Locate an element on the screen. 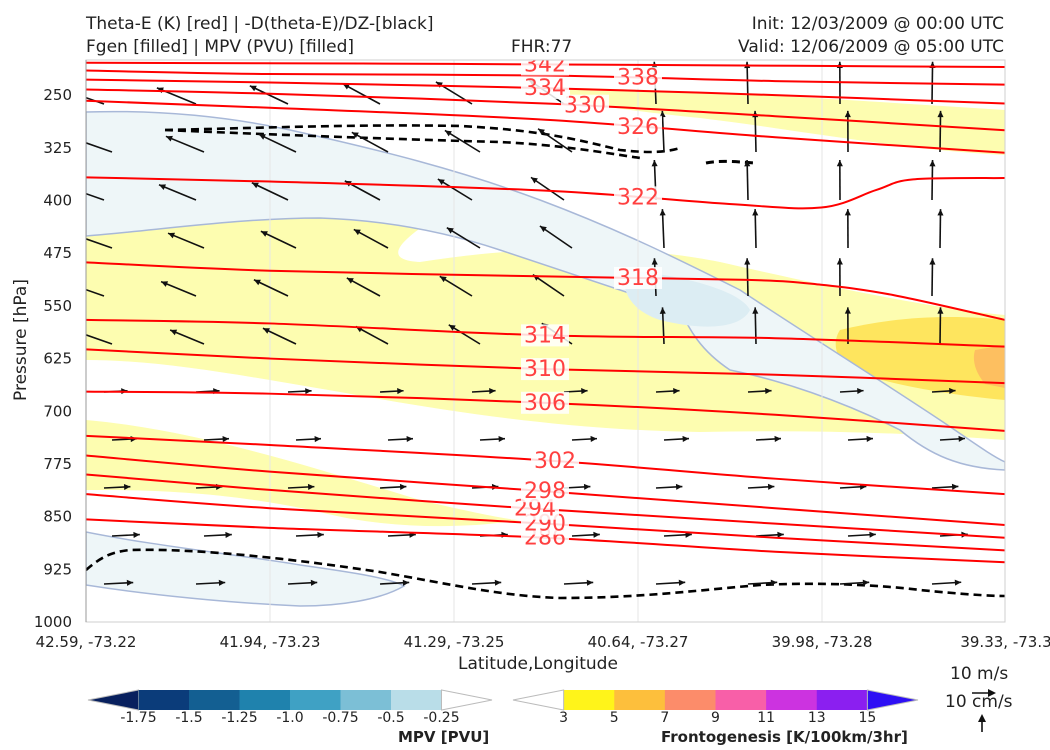  theta-e-label-342: 342 is located at coordinates (545, 64).